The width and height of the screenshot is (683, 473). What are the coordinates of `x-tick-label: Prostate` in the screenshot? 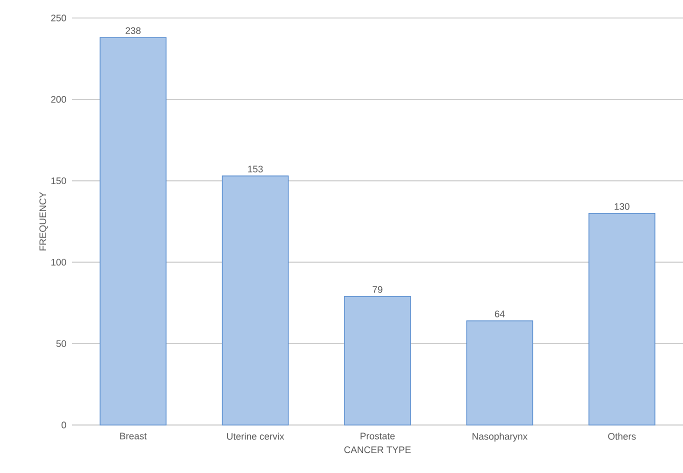 It's located at (377, 436).